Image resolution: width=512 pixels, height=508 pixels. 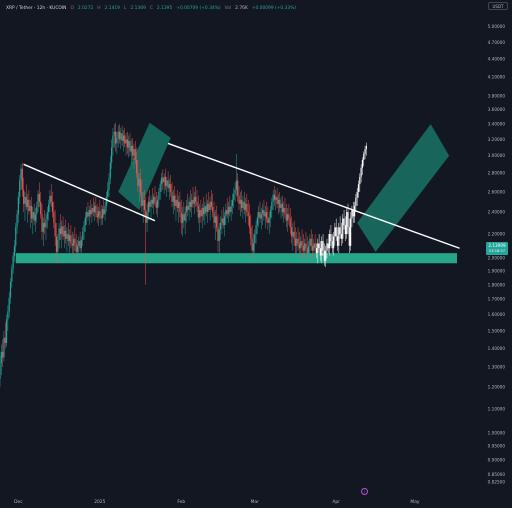 What do you see at coordinates (364, 491) in the screenshot?
I see `info-circle-icon: i` at bounding box center [364, 491].